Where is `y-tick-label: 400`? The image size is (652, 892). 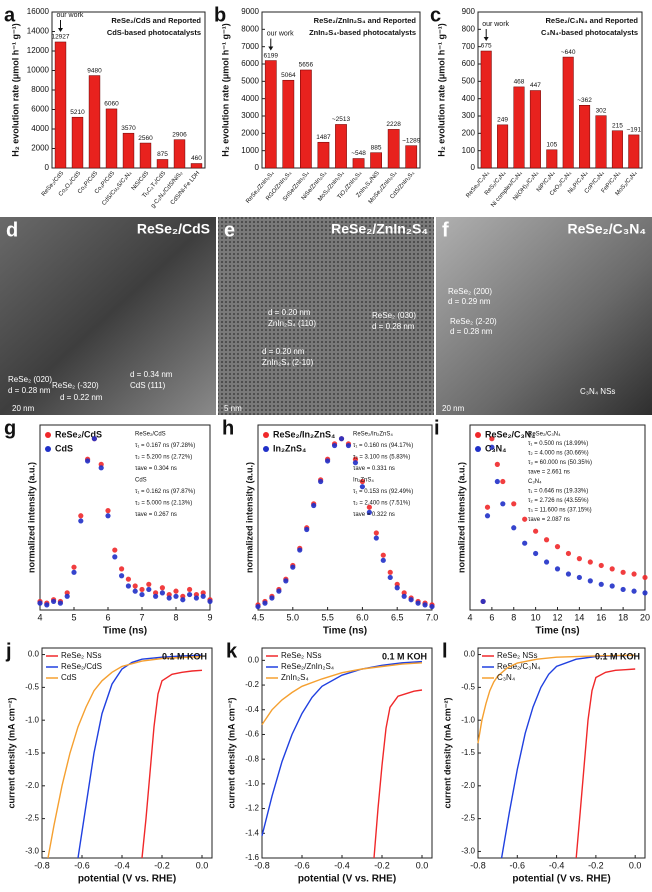 y-tick-label: 400 is located at coordinates (469, 98).